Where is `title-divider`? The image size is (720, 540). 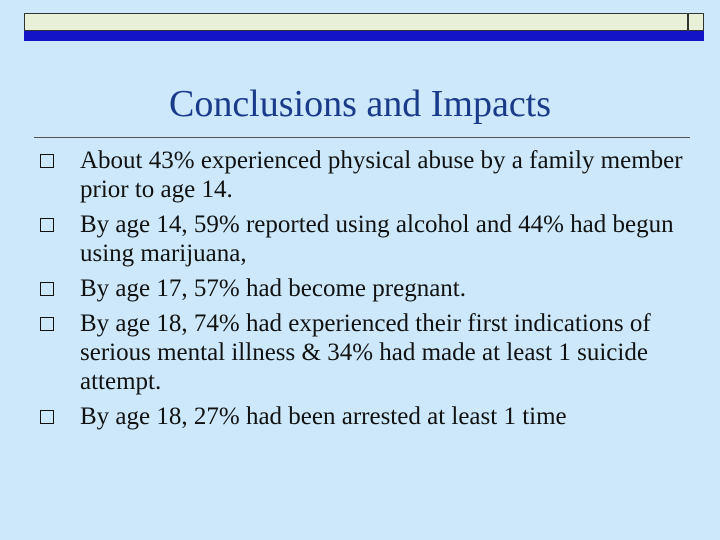 title-divider is located at coordinates (362, 137).